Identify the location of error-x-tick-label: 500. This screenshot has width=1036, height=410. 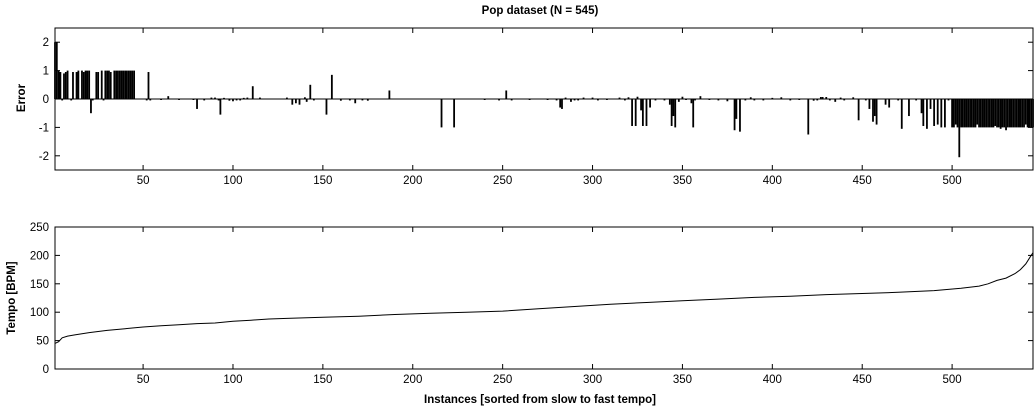
(952, 181).